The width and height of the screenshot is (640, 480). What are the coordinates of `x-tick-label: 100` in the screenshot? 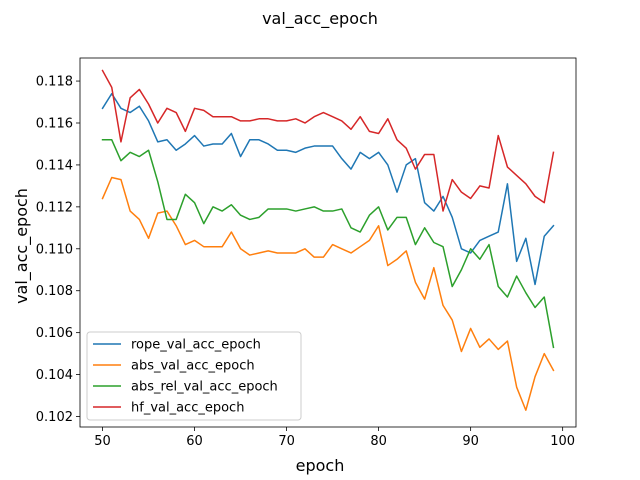 It's located at (562, 441).